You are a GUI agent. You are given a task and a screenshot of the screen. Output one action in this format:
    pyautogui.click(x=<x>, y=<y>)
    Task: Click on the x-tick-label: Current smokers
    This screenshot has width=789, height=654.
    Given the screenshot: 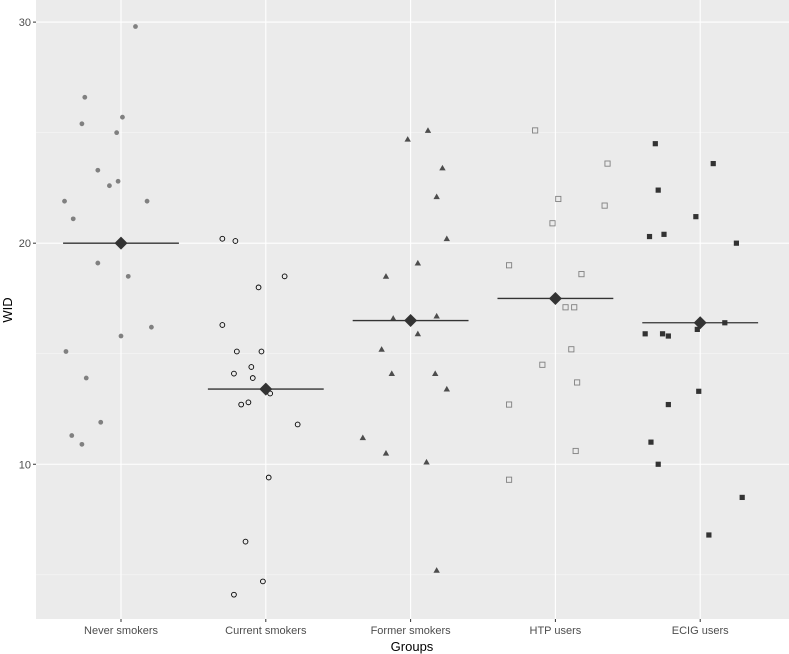 What is the action you would take?
    pyautogui.click(x=266, y=631)
    